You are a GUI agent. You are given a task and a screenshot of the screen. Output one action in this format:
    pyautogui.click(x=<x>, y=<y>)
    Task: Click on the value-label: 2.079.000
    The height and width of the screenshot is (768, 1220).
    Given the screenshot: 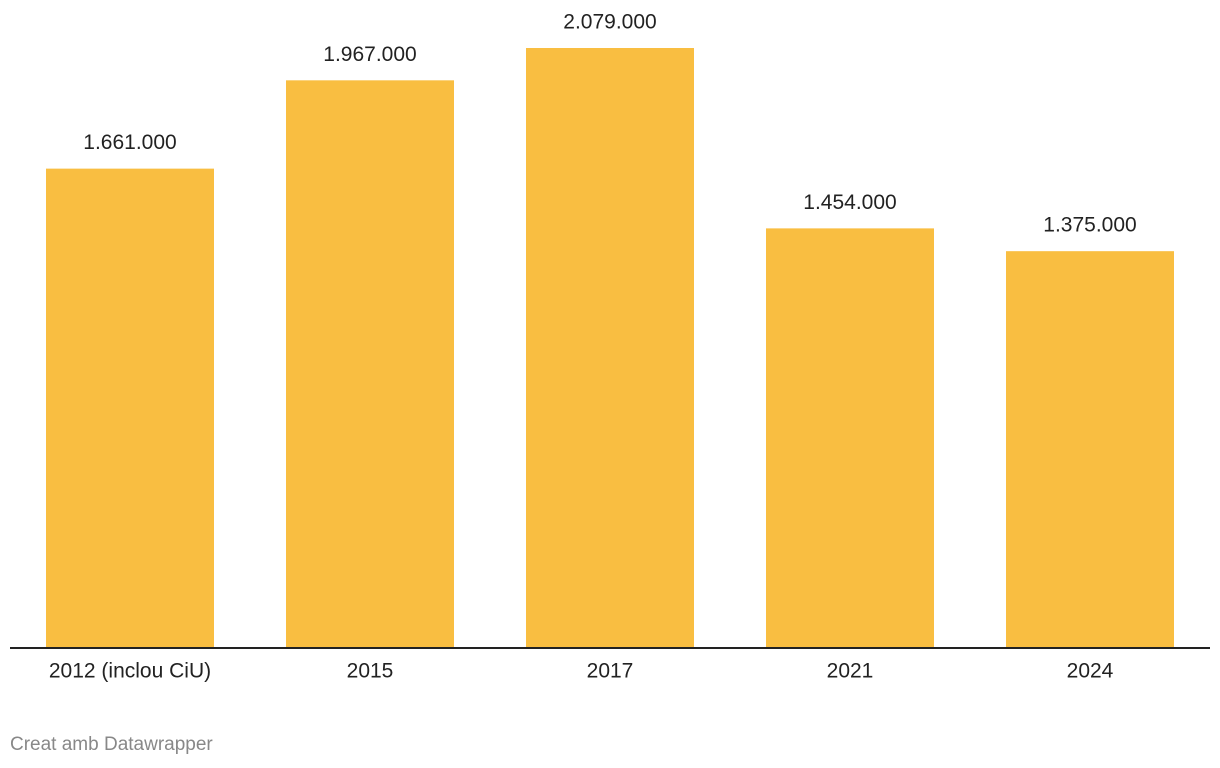 What is the action you would take?
    pyautogui.click(x=609, y=22)
    